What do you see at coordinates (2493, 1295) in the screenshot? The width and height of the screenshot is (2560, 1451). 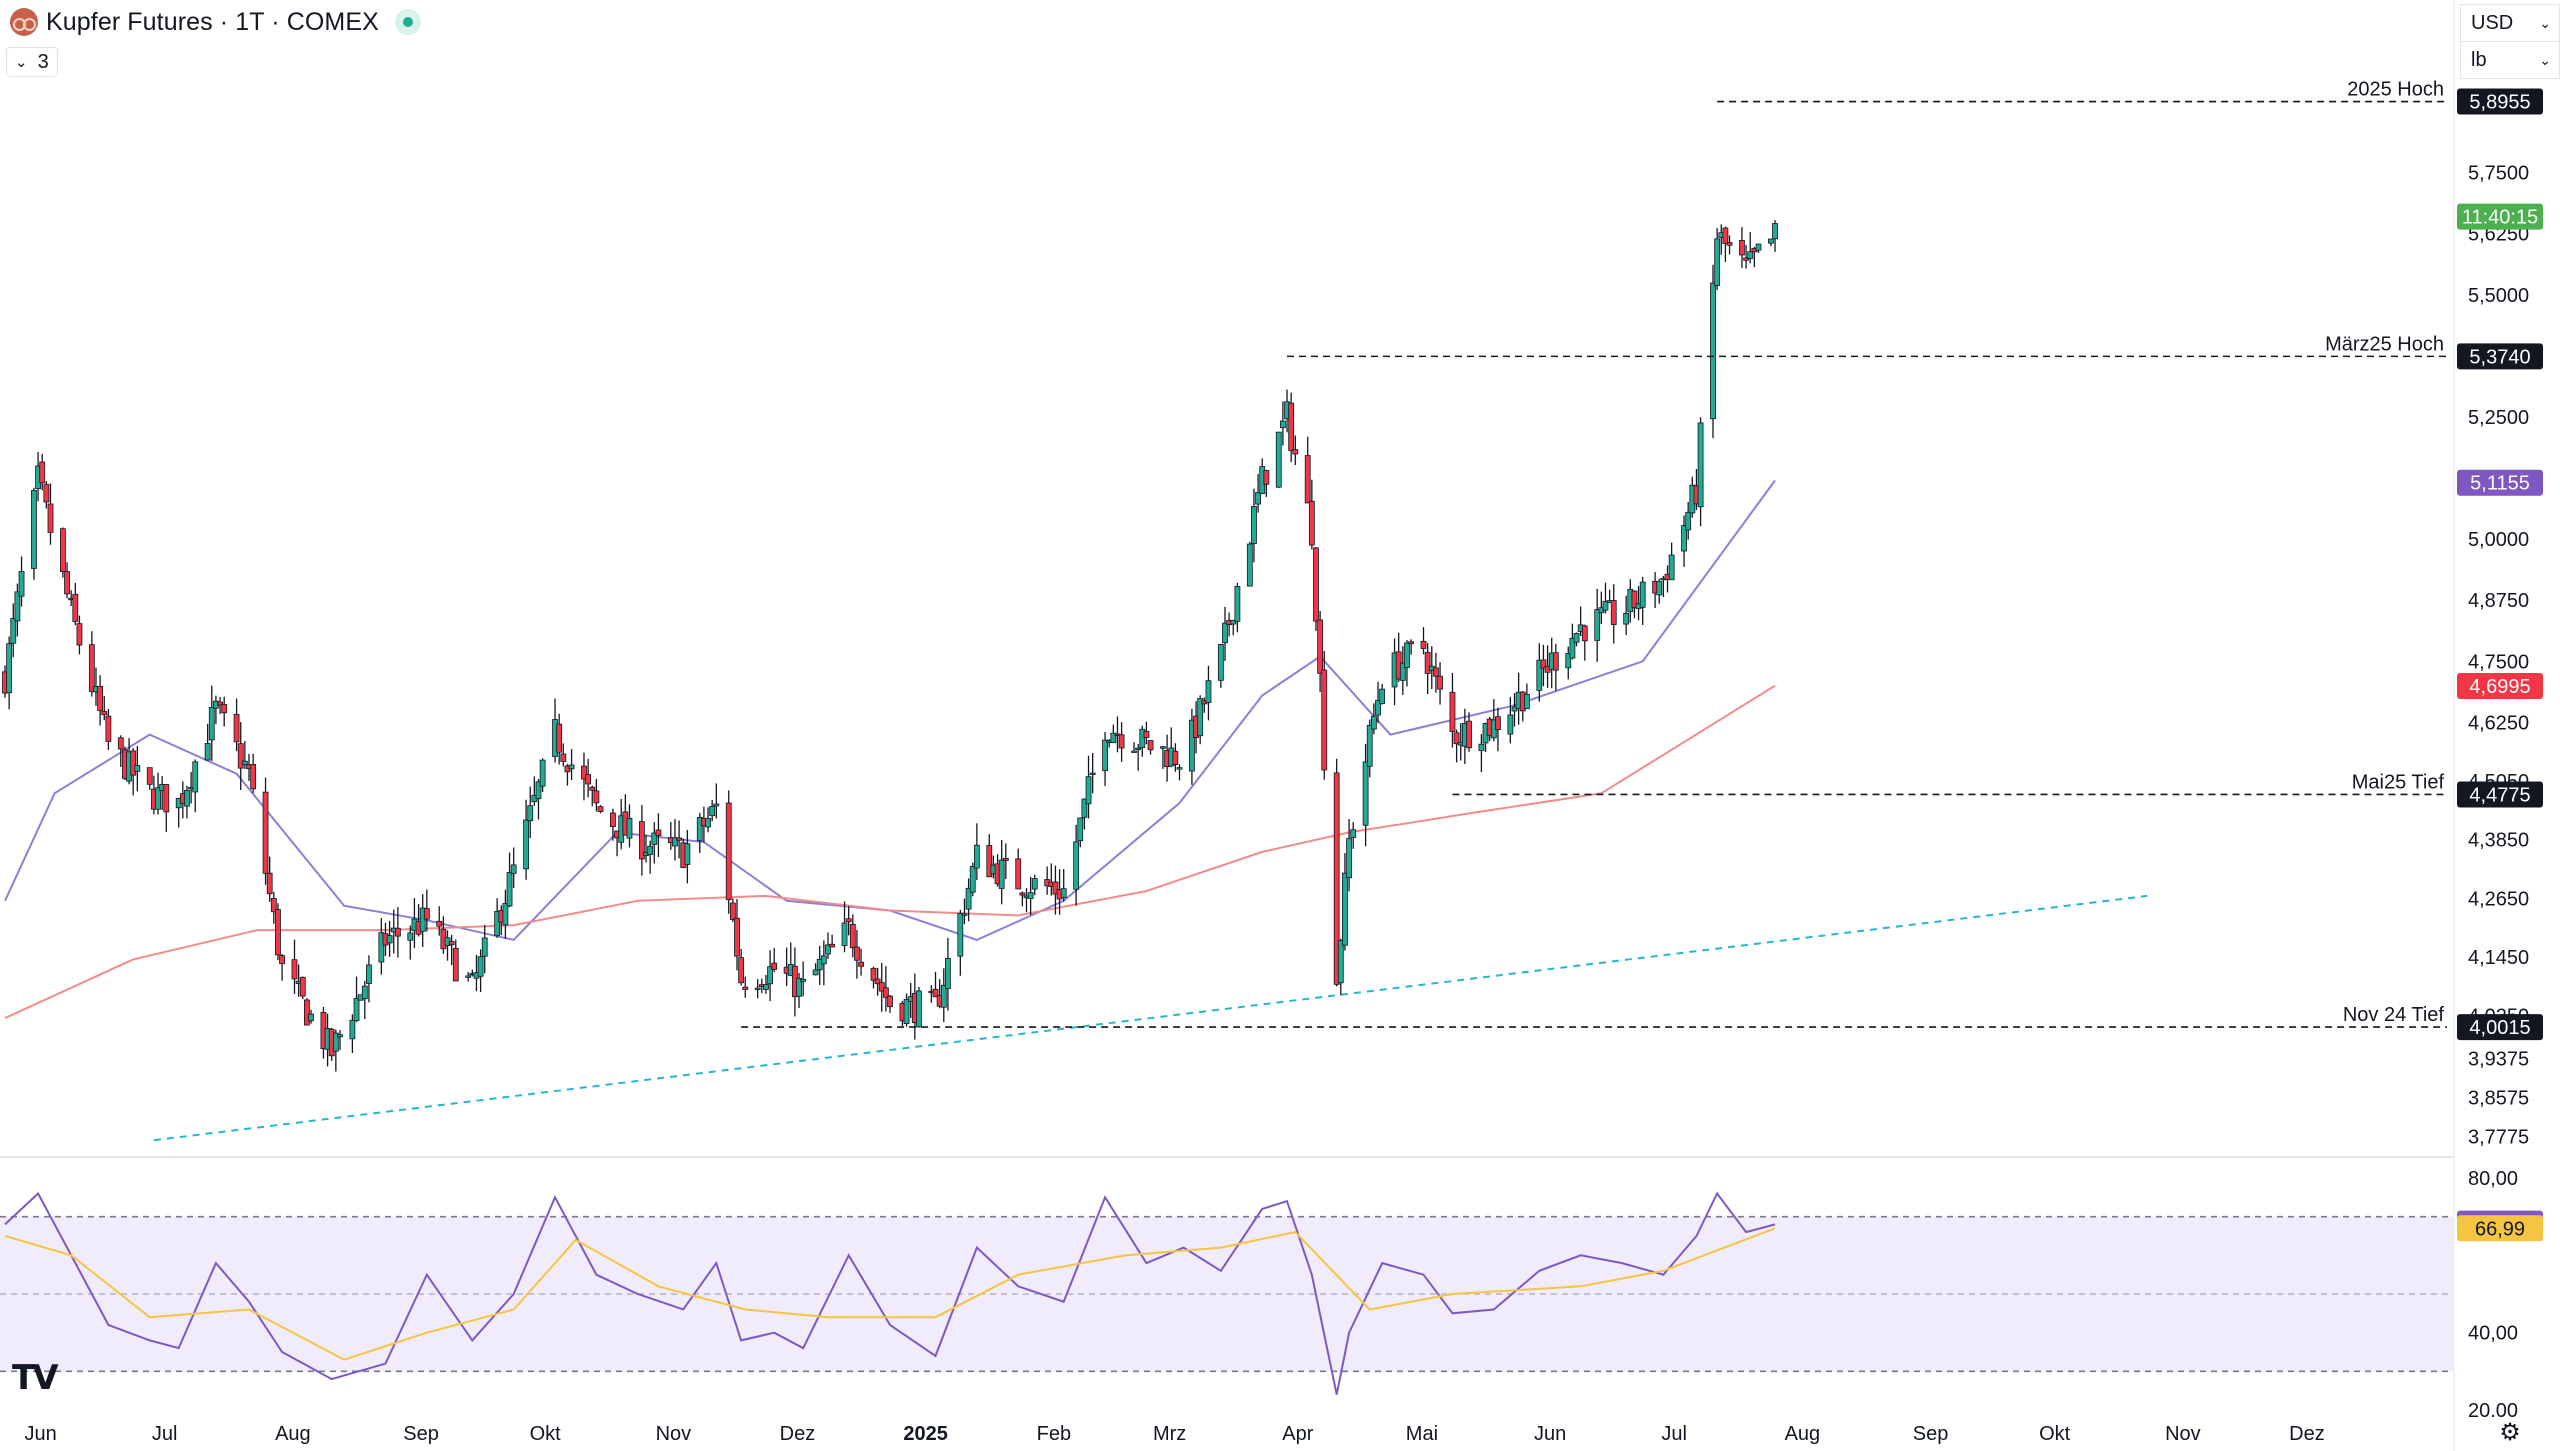 I see `rsi-axis: 80,00 40,00 20.00` at bounding box center [2493, 1295].